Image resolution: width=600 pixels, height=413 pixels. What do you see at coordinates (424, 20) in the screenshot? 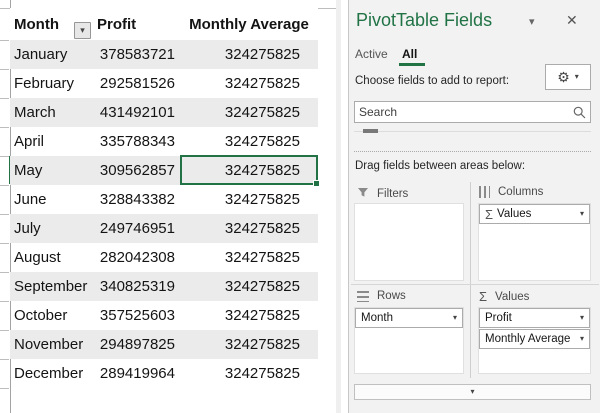
I see `pane-title: PivotTable Fields` at bounding box center [424, 20].